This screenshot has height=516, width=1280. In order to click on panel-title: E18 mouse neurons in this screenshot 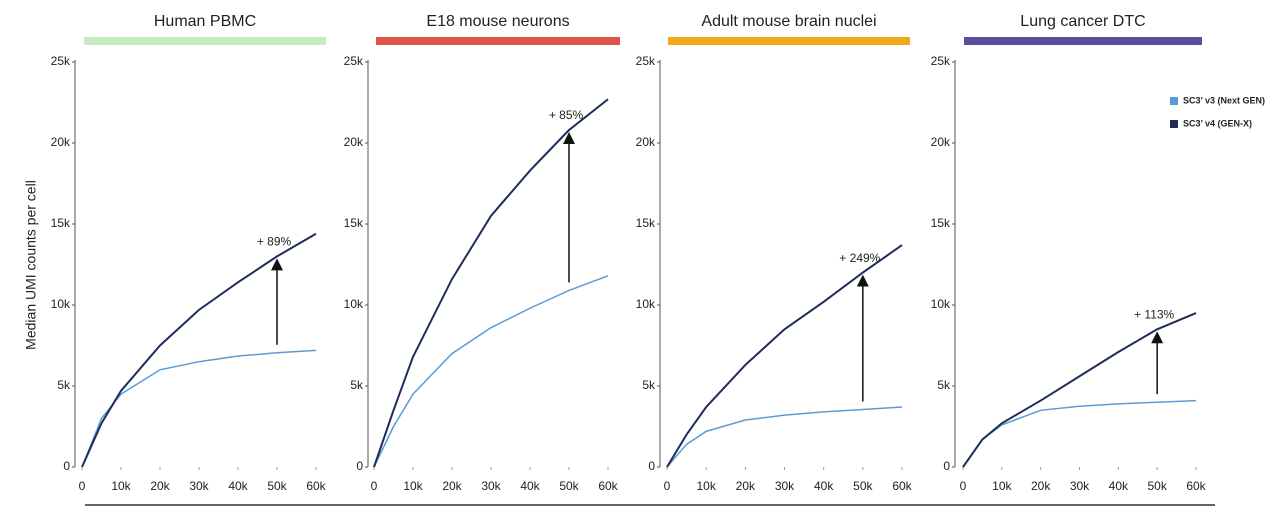, I will do `click(497, 21)`.